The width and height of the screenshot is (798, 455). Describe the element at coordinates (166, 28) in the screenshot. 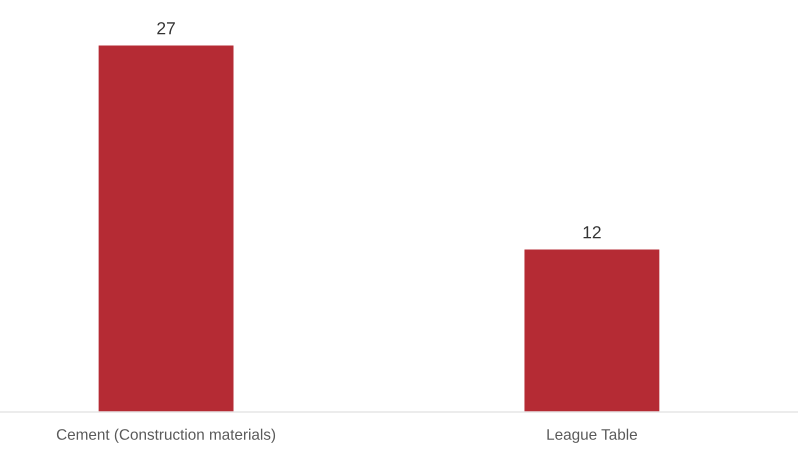

I see `data-label: 27` at that location.